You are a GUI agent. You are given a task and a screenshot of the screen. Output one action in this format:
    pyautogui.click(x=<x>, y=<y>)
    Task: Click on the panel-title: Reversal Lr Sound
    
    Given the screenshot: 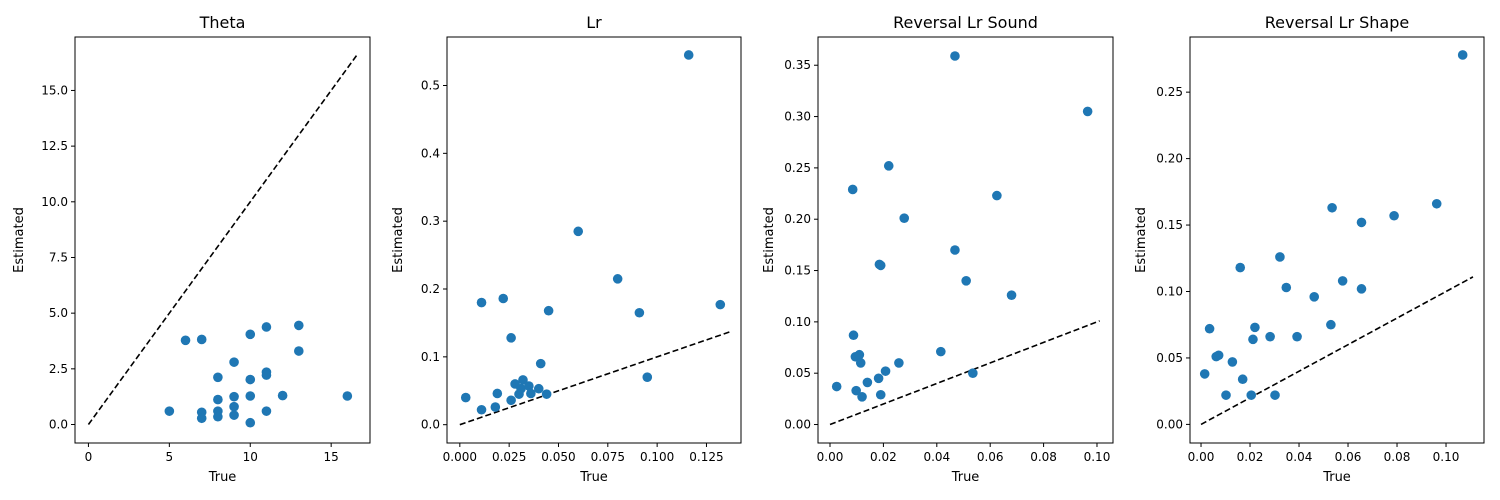 What is the action you would take?
    pyautogui.click(x=965, y=22)
    